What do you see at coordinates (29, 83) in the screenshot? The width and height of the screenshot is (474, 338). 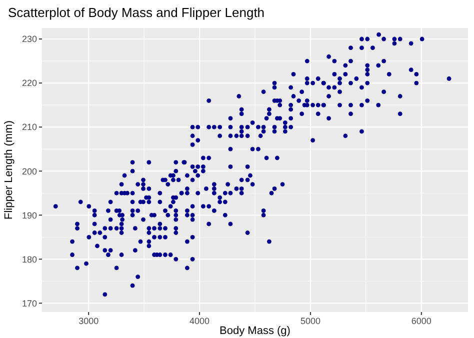 I see `y-tick-label: 220` at bounding box center [29, 83].